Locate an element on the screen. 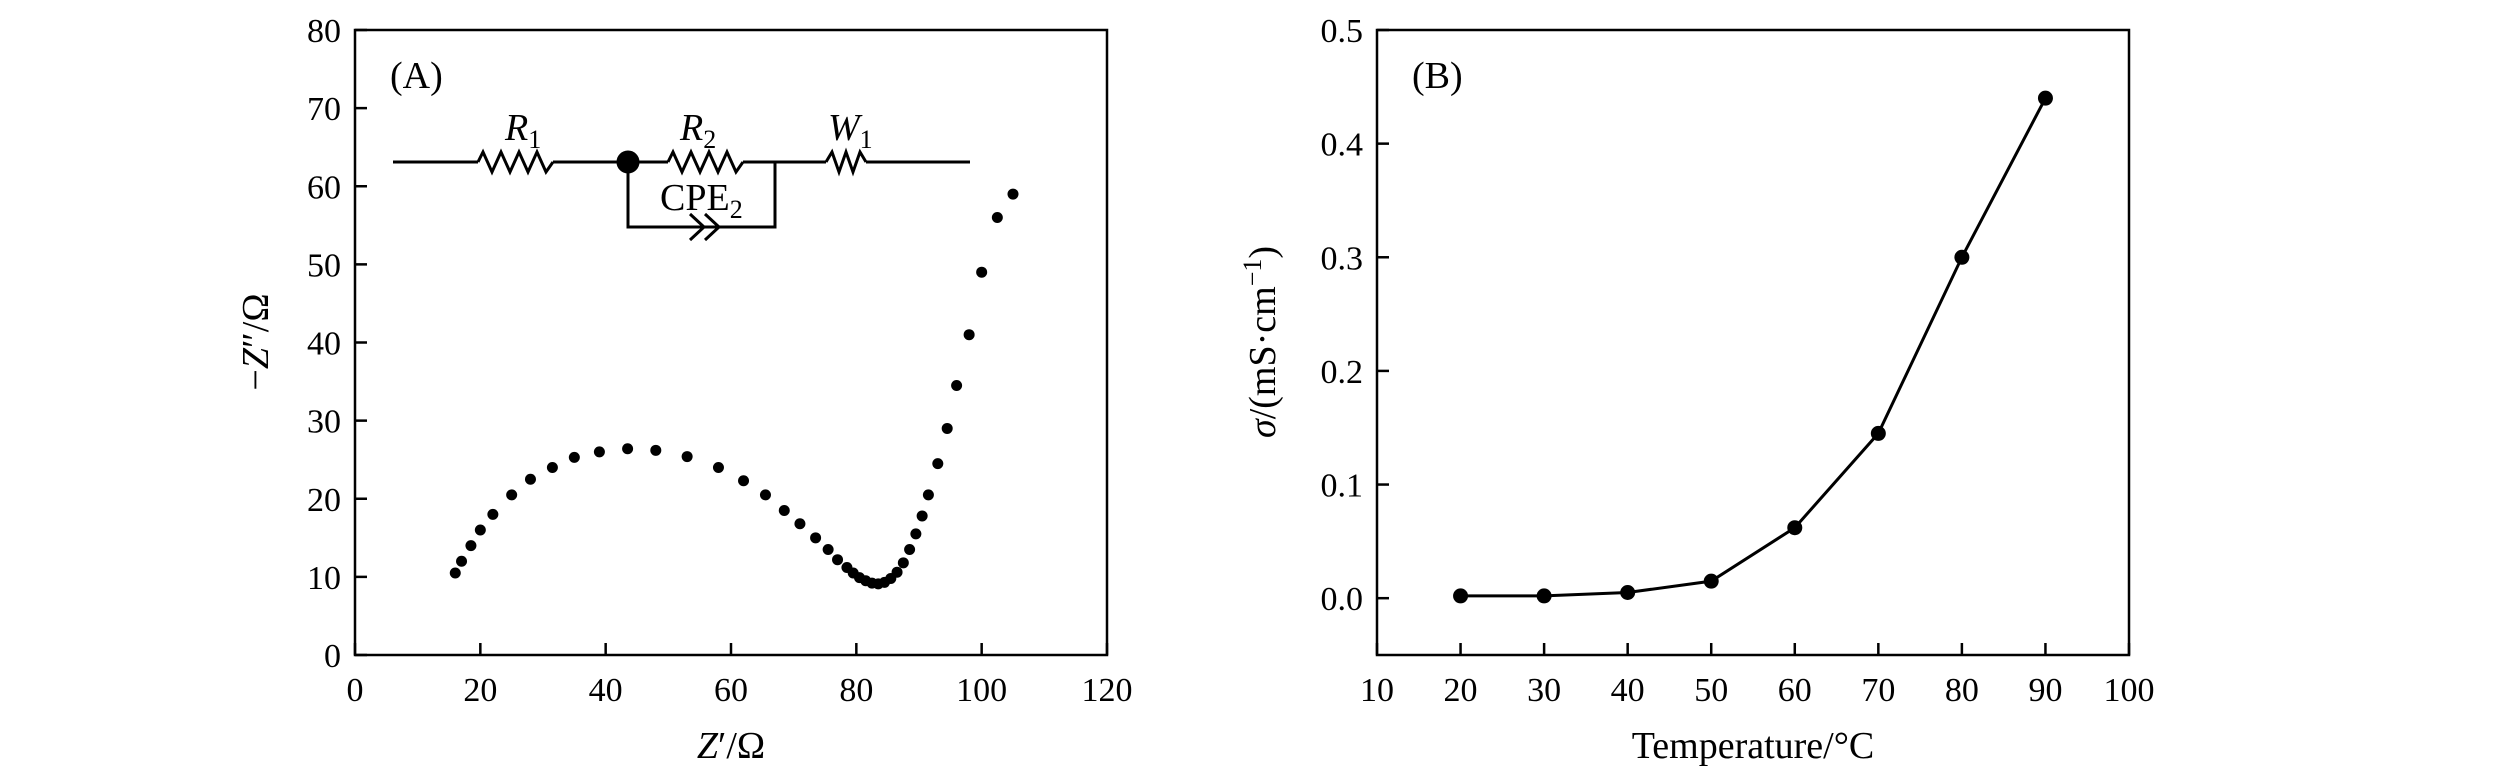 This screenshot has width=2502, height=771. circuit-cpe2-label: CPE2 is located at coordinates (701, 200).